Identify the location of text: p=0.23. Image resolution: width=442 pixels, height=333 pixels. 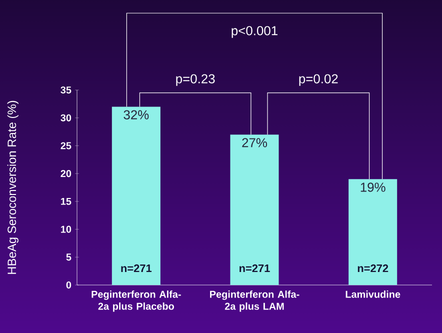
(195, 80).